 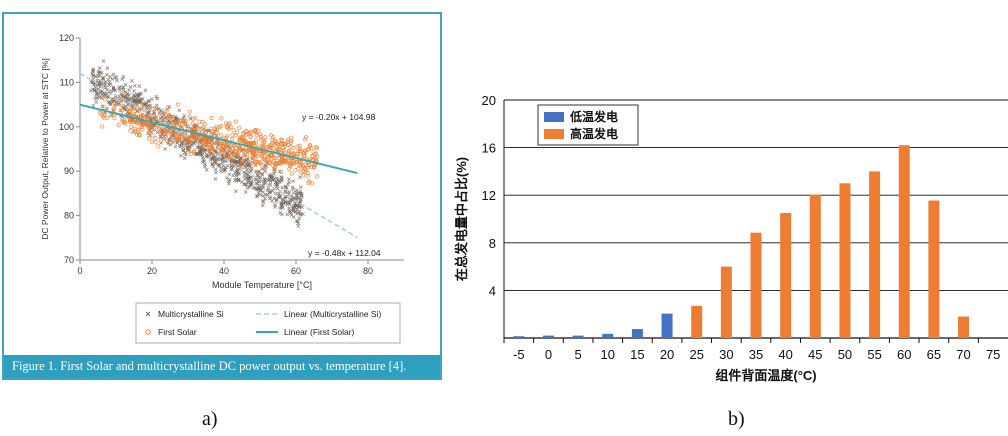 I want to click on x-tick-label: 80, so click(x=368, y=271).